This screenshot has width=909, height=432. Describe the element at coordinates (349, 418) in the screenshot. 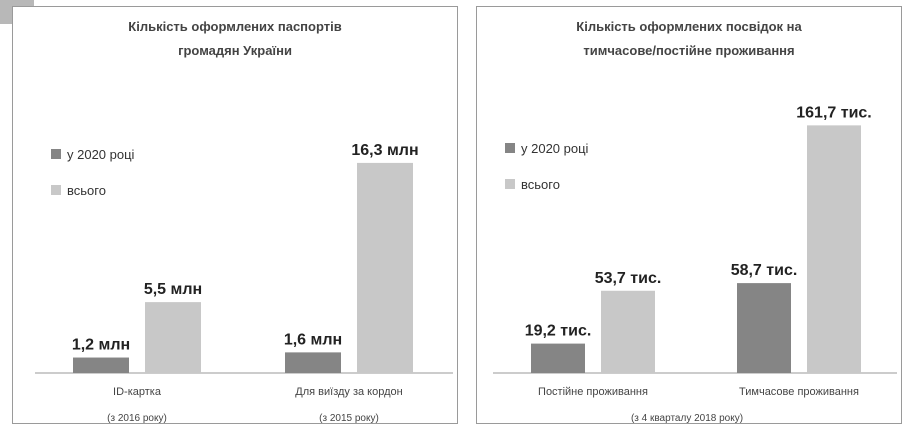

I see `category-note: (з 2015 року)` at that location.